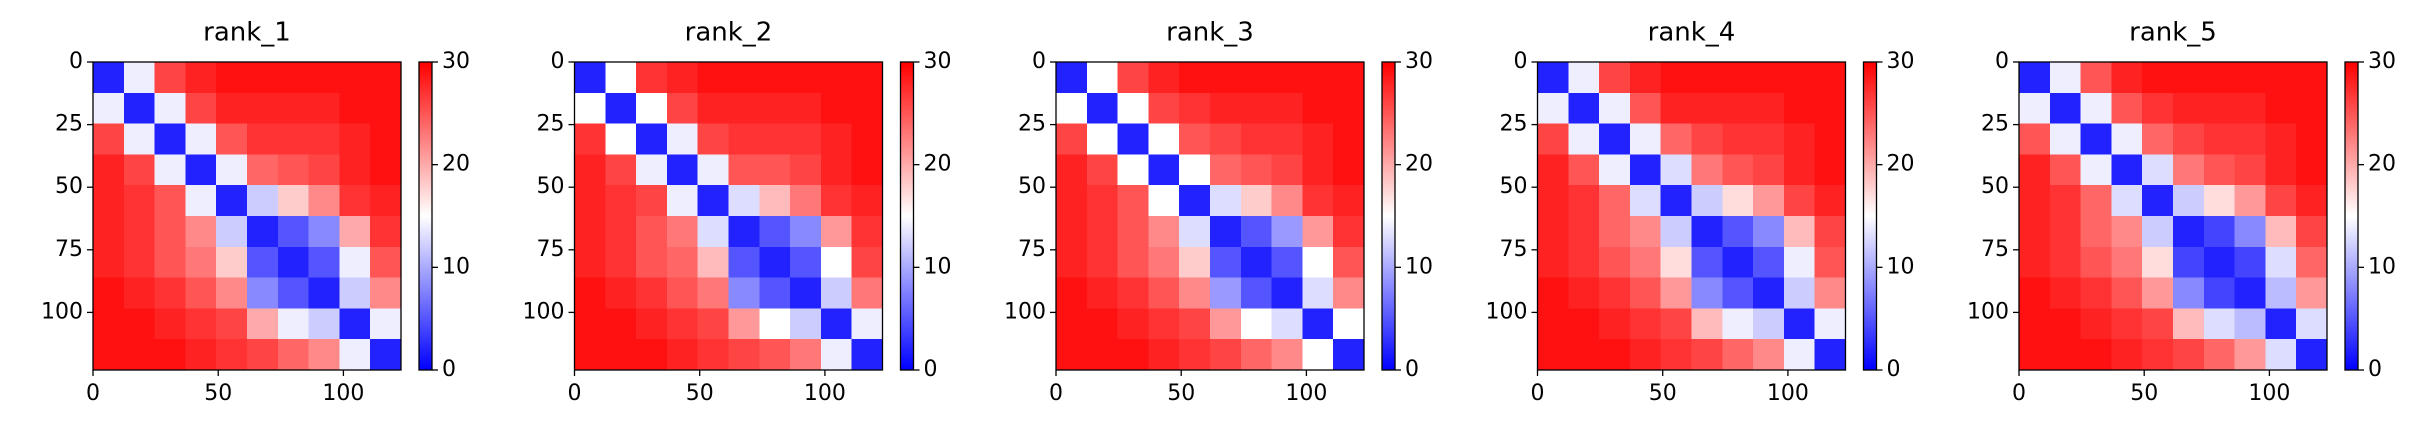  What do you see at coordinates (729, 33) in the screenshot?
I see `panel-title: rank_2` at bounding box center [729, 33].